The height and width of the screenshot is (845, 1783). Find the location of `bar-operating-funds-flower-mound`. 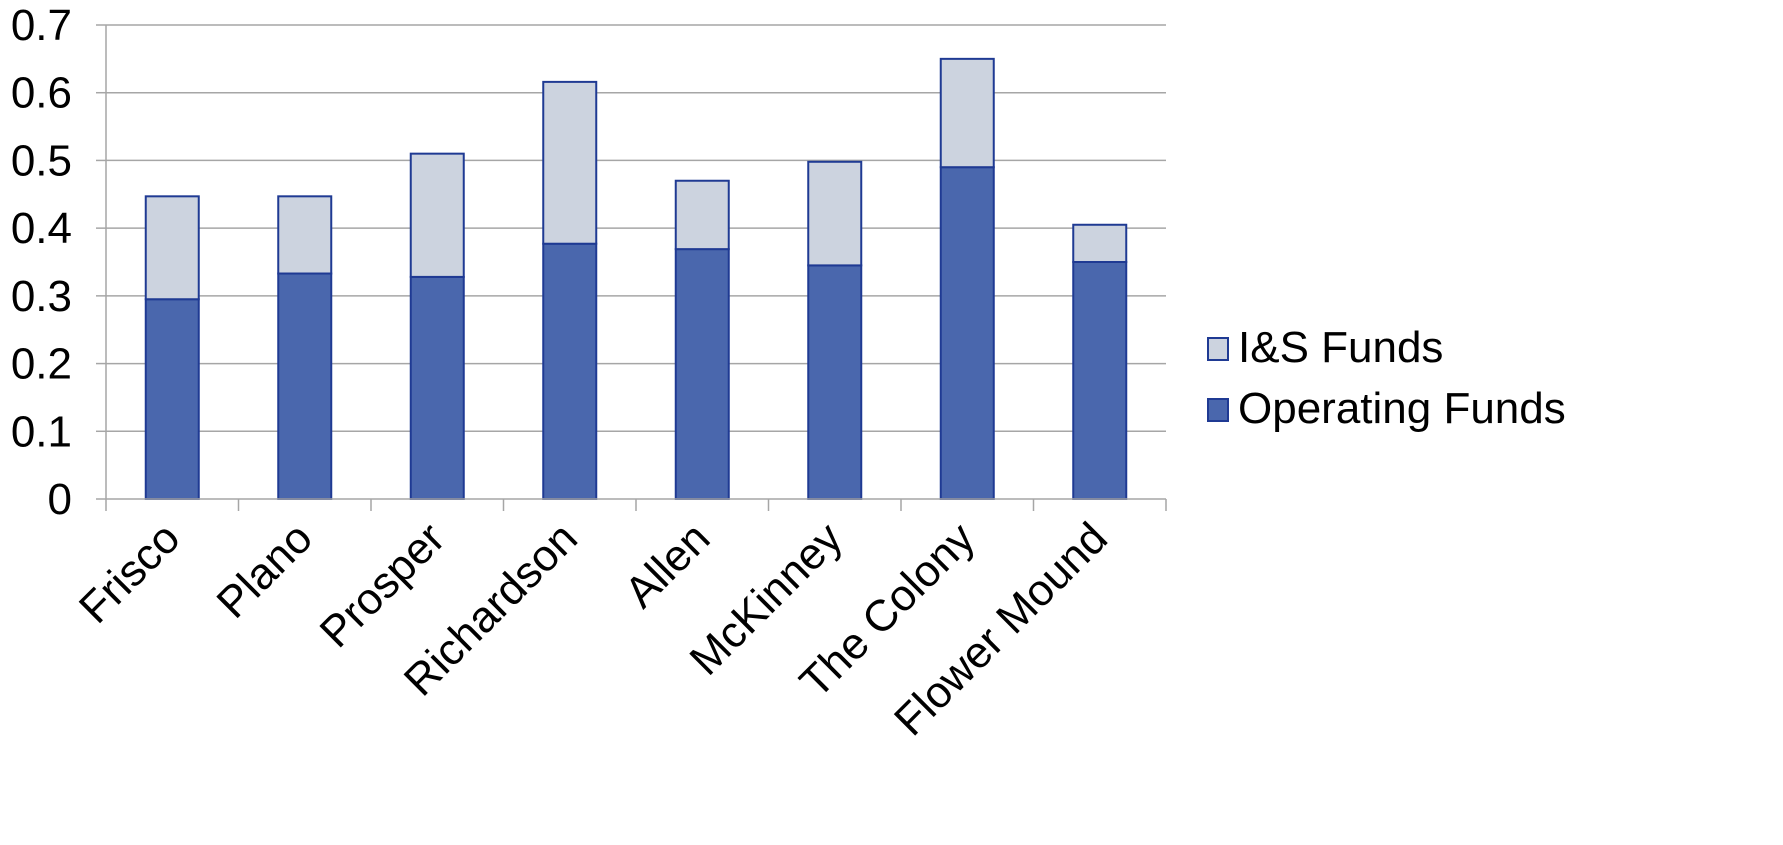

bar-operating-funds-flower-mound is located at coordinates (1100, 380).